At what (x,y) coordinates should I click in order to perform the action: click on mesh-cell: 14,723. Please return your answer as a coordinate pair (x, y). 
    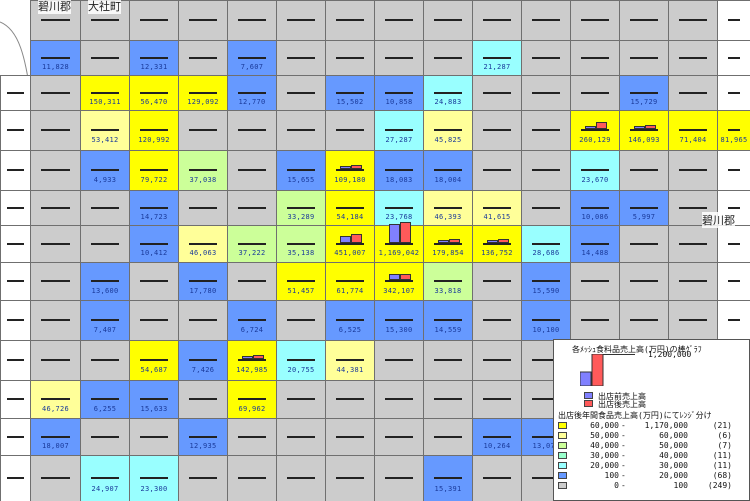
    Looking at the image, I should click on (154, 208).